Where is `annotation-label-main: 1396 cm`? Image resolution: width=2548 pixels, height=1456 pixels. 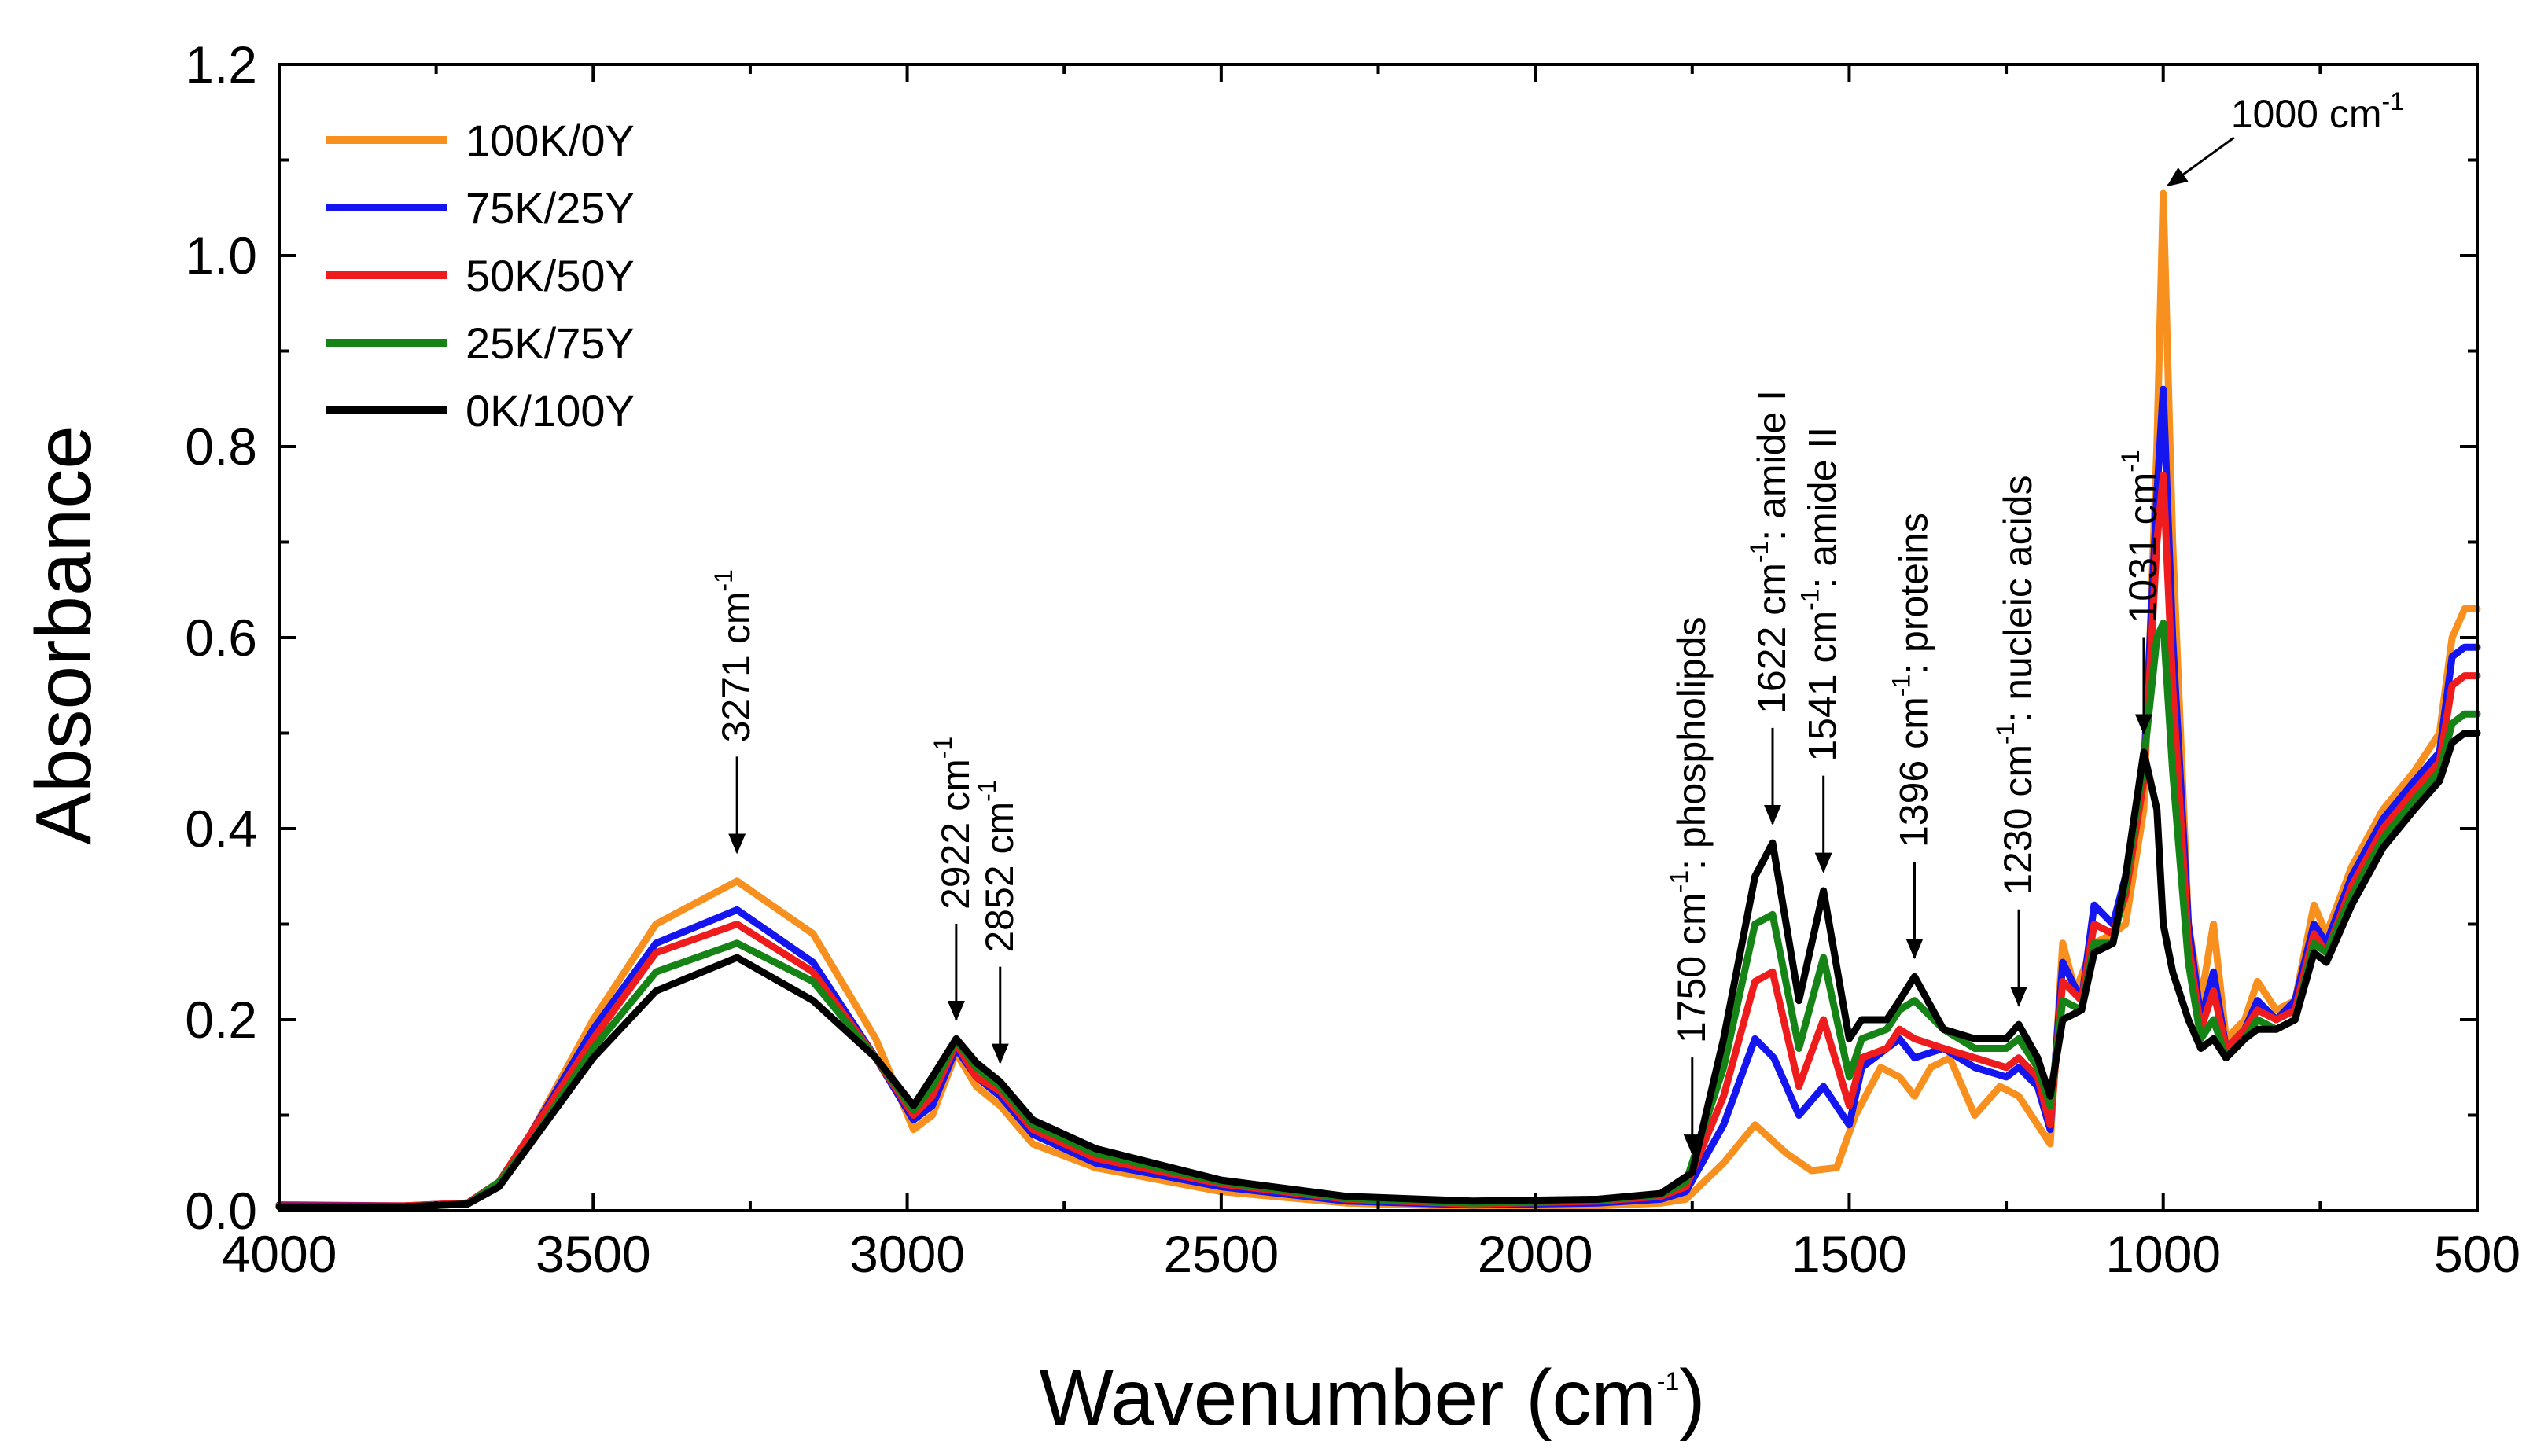 annotation-label-main: 1396 cm is located at coordinates (1913, 772).